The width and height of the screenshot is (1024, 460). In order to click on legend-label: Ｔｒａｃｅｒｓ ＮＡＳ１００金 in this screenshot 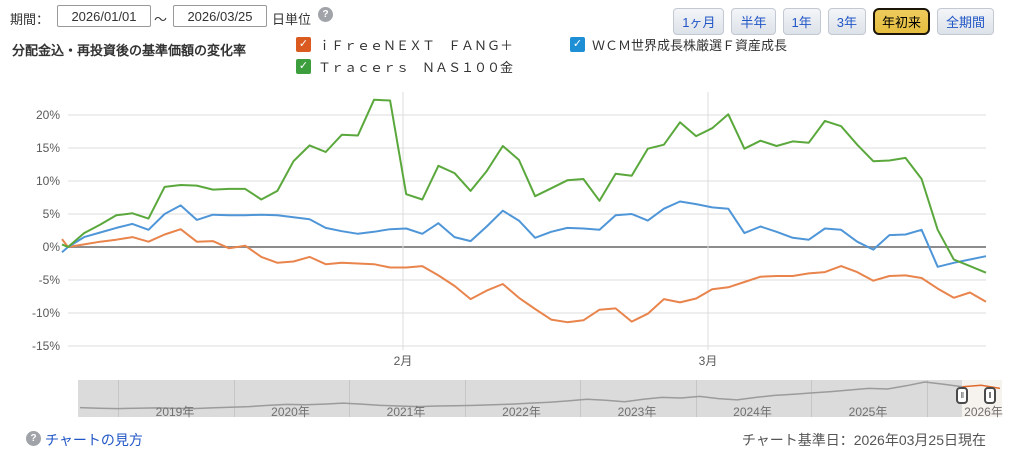, I will do `click(416, 67)`.